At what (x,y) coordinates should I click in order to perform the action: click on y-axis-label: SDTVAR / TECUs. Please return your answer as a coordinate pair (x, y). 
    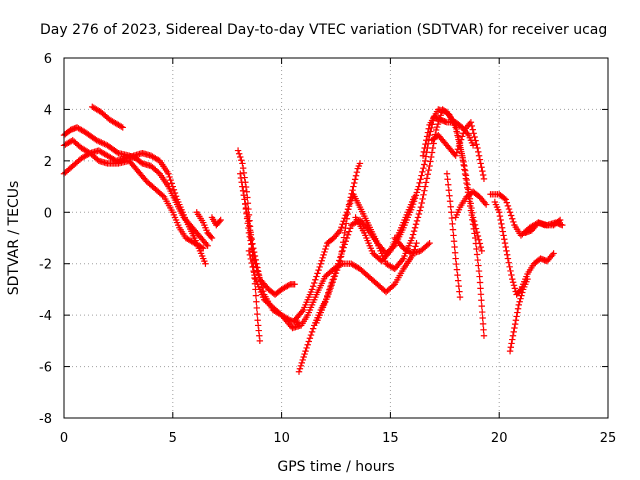
    Looking at the image, I should click on (14, 238).